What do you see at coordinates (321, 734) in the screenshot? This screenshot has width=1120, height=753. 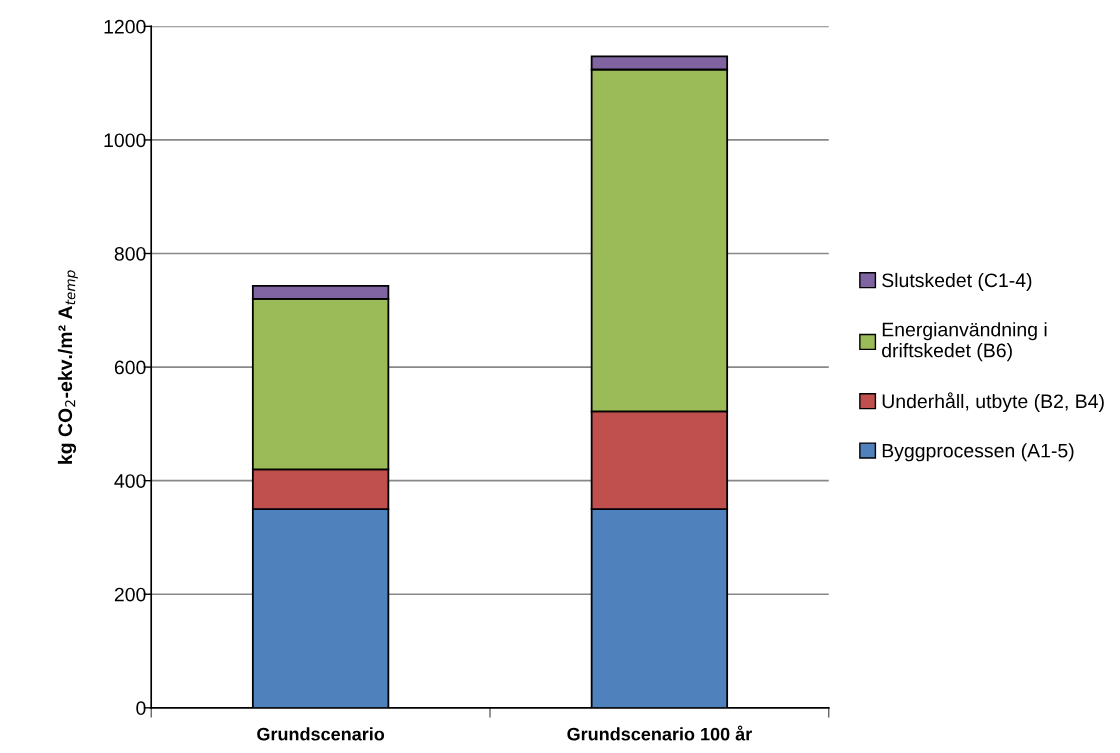 I see `x-tick-label: Grundscenario` at bounding box center [321, 734].